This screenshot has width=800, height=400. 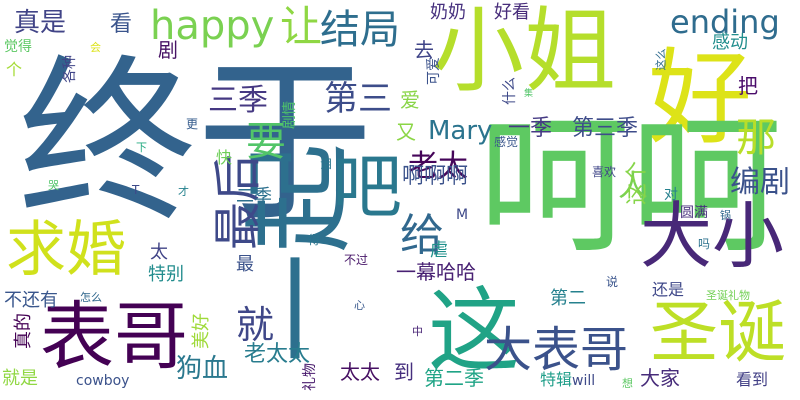 I want to click on word: Mary, so click(x=460, y=131).